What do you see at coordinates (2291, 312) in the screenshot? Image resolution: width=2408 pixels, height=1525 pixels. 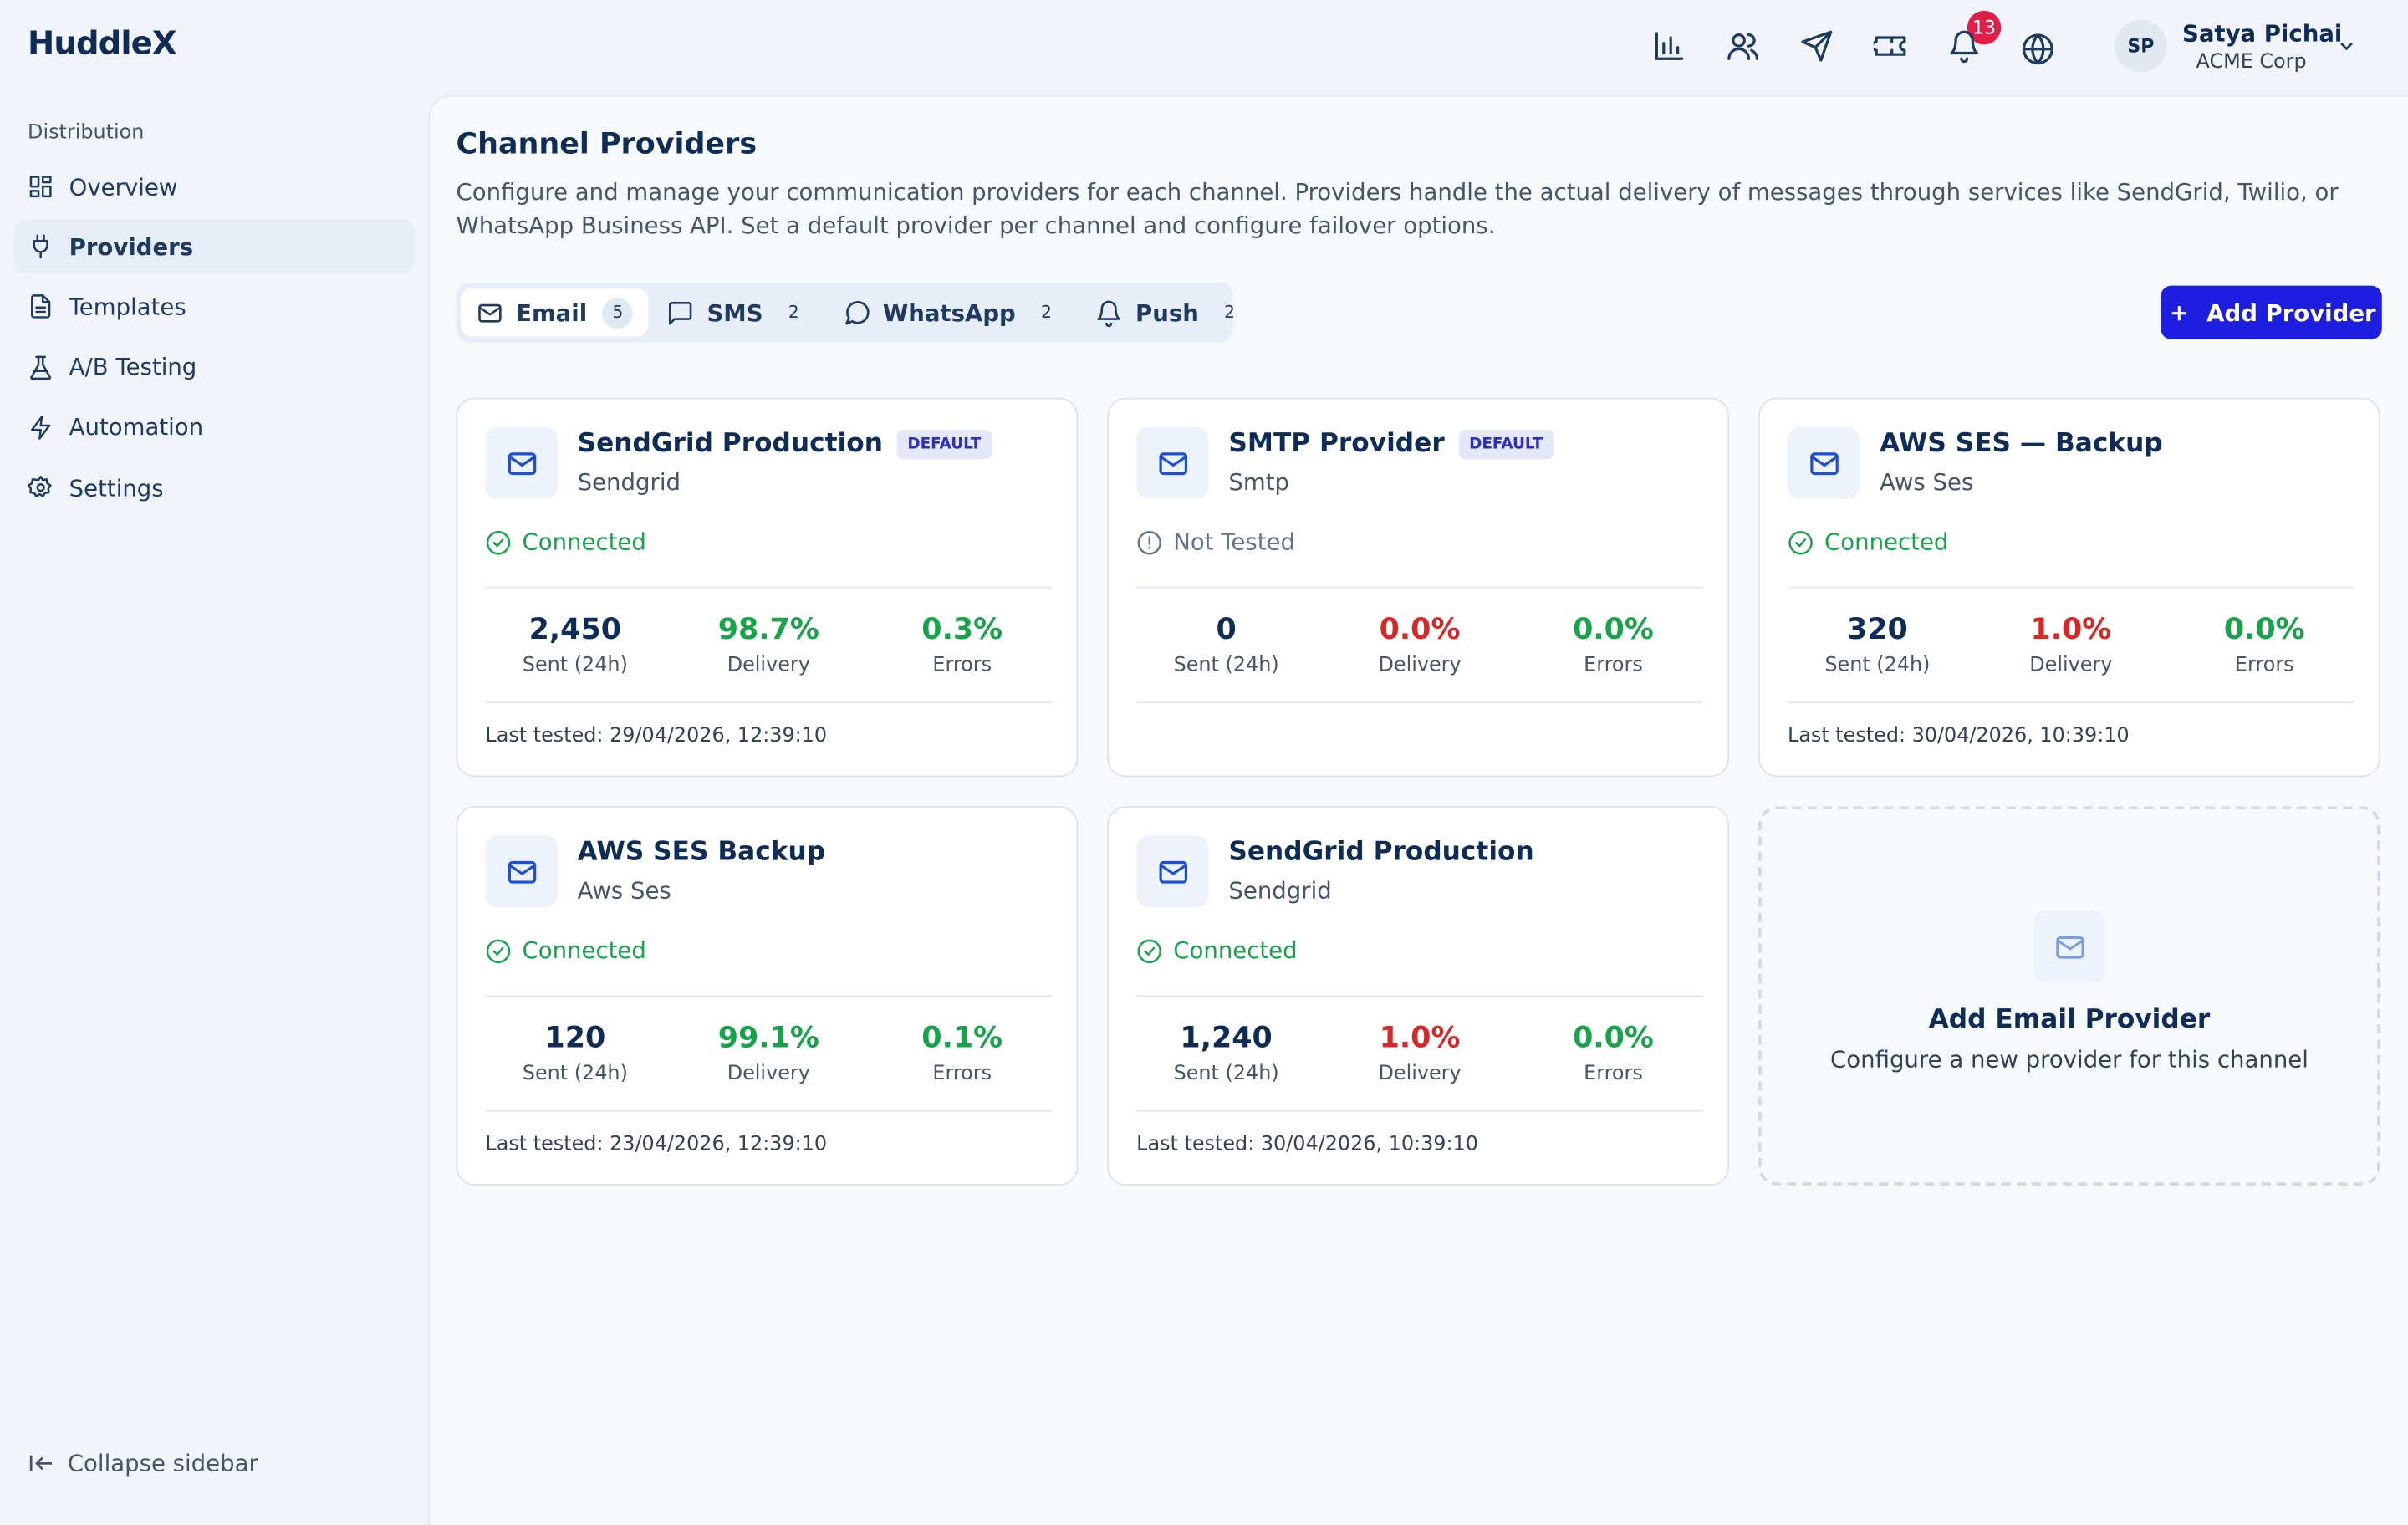 I see `add-provider-label: Add Provider` at bounding box center [2291, 312].